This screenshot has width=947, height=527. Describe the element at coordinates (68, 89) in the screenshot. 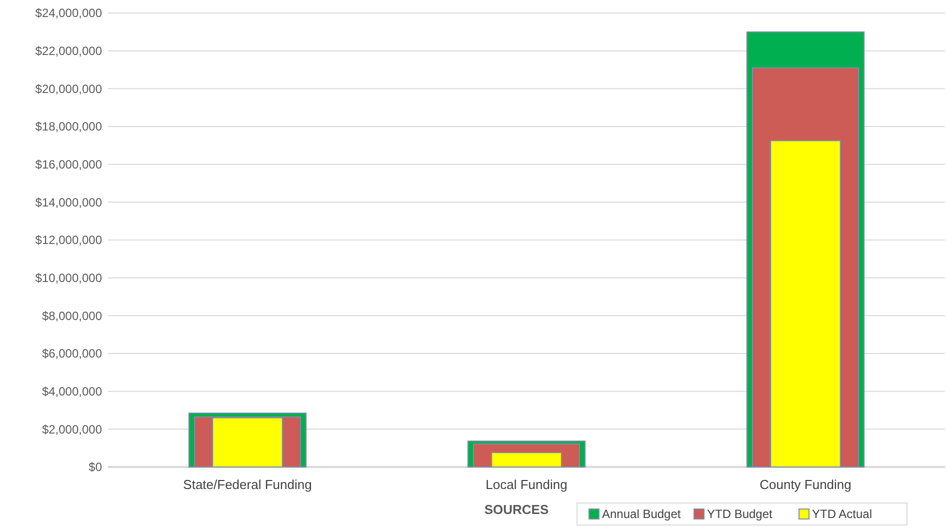

I see `y-tick-label: $20,000,000` at that location.